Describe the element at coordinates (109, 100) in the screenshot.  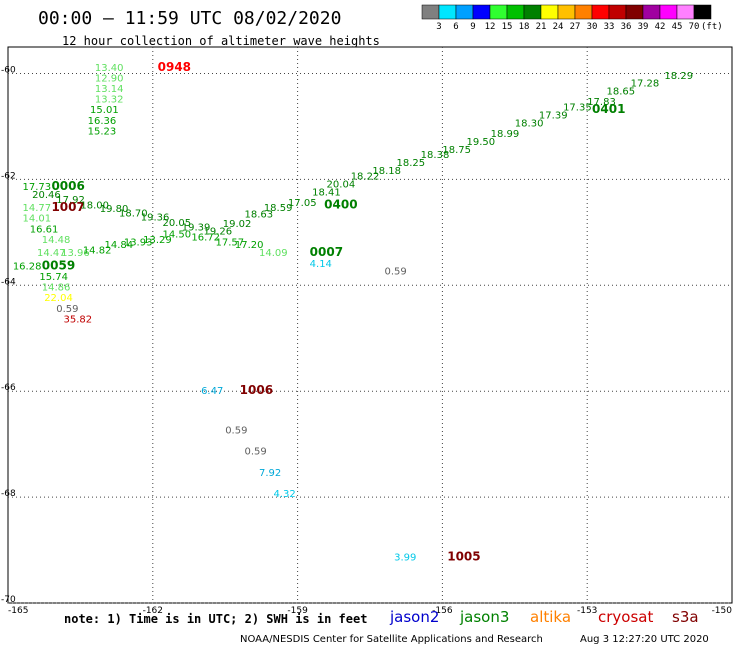
I see `wave-height-mark: 13.32` at that location.